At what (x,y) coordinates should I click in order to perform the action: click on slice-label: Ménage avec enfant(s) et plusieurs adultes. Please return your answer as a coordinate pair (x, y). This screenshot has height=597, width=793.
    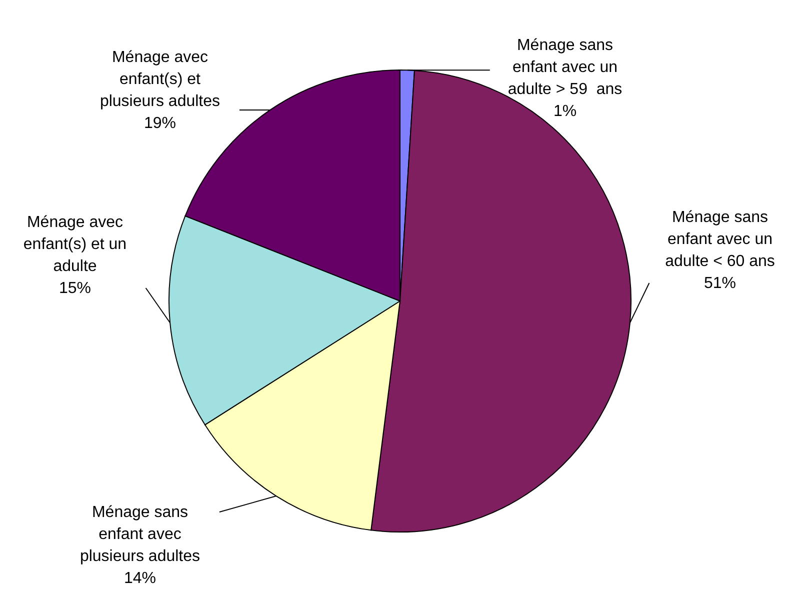
    Looking at the image, I should click on (160, 79).